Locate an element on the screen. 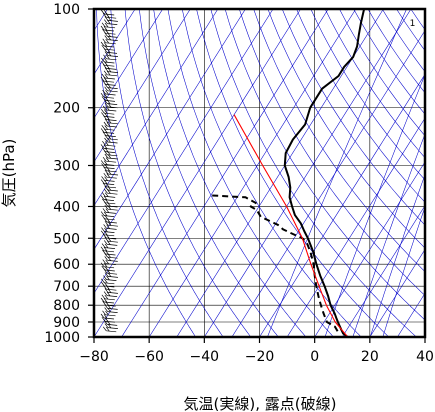  mixing-ratio-line is located at coordinates (397, 255).